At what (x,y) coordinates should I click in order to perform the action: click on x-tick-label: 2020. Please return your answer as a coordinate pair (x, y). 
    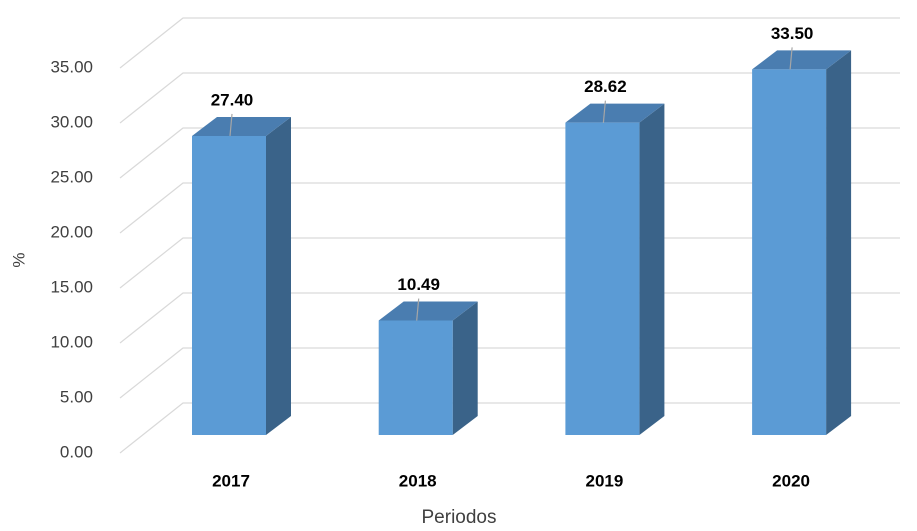
    Looking at the image, I should click on (791, 480).